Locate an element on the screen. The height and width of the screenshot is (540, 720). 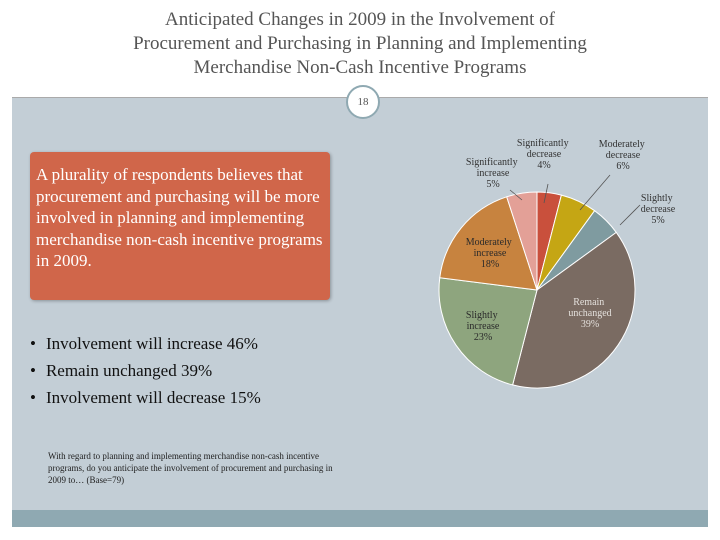
slice-label: Slightly decrease is located at coordinates (658, 204).